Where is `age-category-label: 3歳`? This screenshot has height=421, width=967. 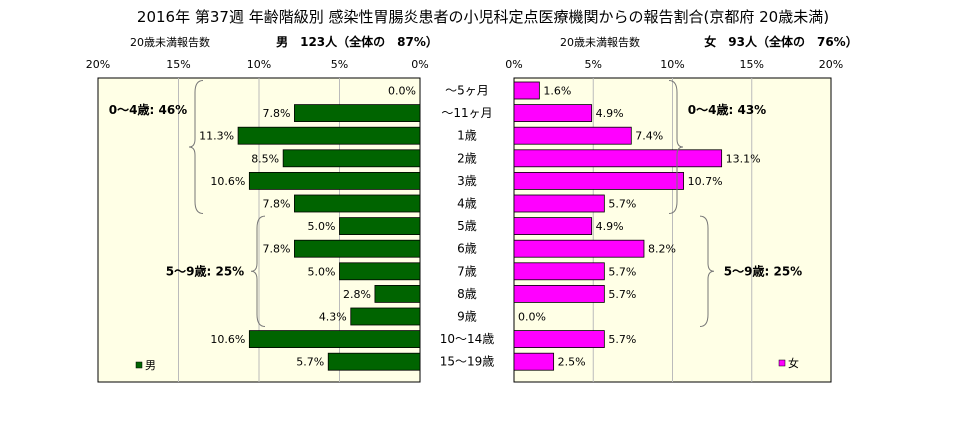
age-category-label: 3歳 is located at coordinates (467, 181).